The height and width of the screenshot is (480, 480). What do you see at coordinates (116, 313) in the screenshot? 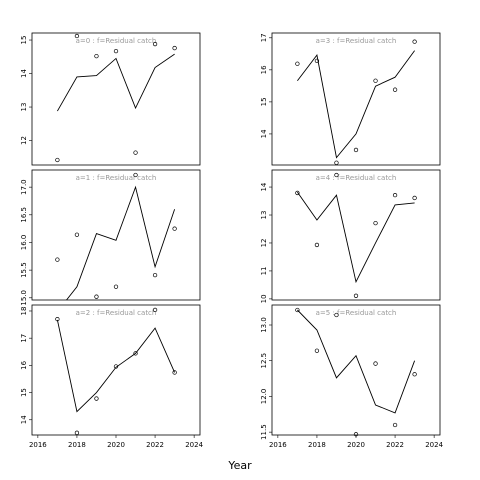
I see `panel-title: a=2 : f=Residual catch` at bounding box center [116, 313].